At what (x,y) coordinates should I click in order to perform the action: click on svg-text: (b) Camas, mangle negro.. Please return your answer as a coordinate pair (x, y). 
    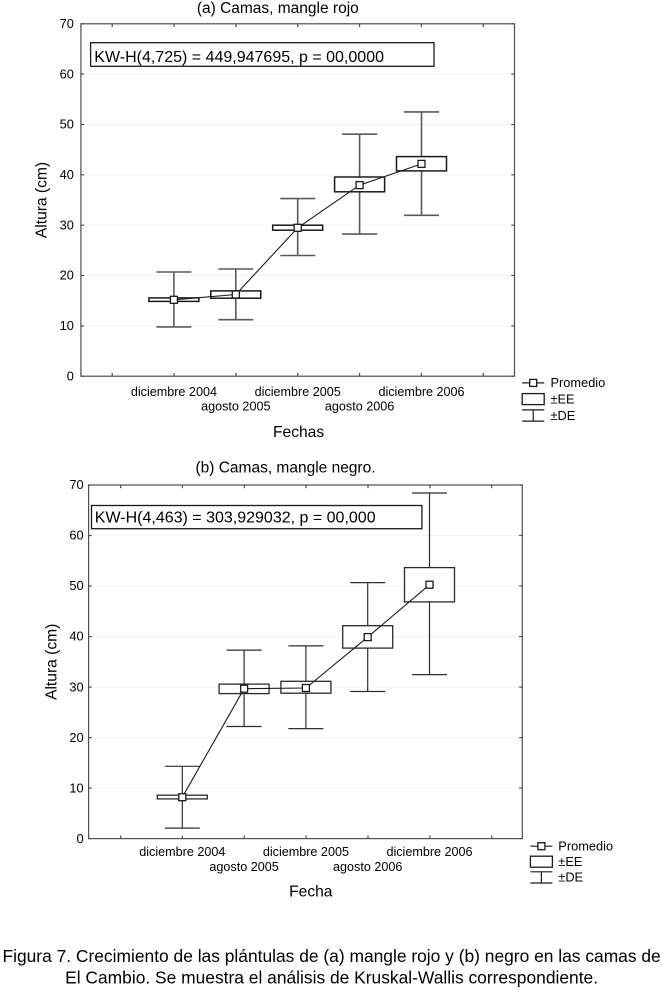
    Looking at the image, I should click on (285, 467).